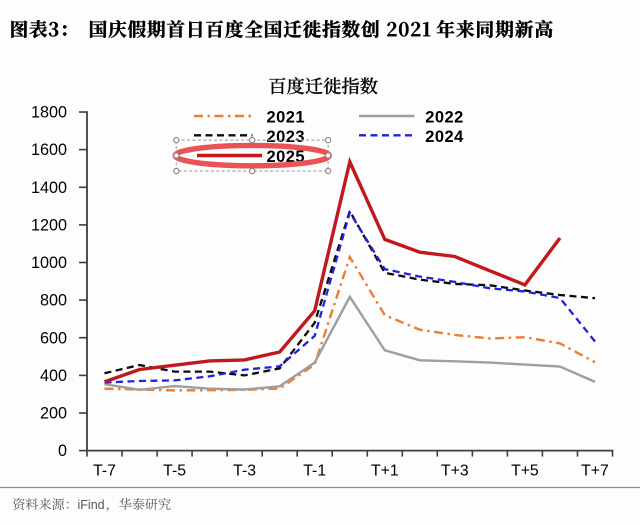 This screenshot has width=640, height=525. What do you see at coordinates (286, 137) in the screenshot?
I see `svg-text: 2023` at bounding box center [286, 137].